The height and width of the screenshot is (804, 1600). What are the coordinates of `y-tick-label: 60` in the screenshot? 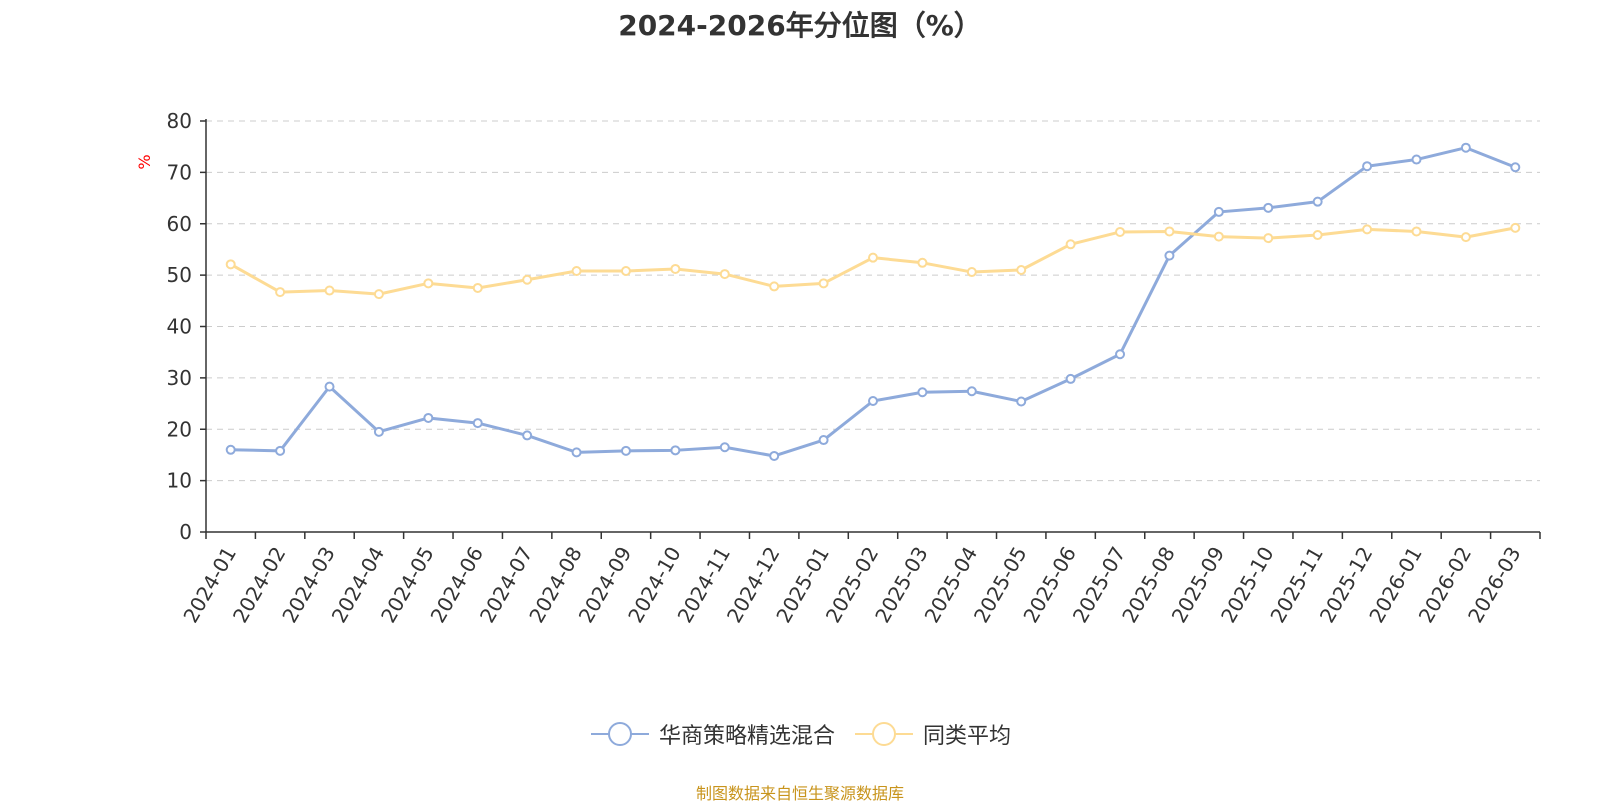 It's located at (179, 224).